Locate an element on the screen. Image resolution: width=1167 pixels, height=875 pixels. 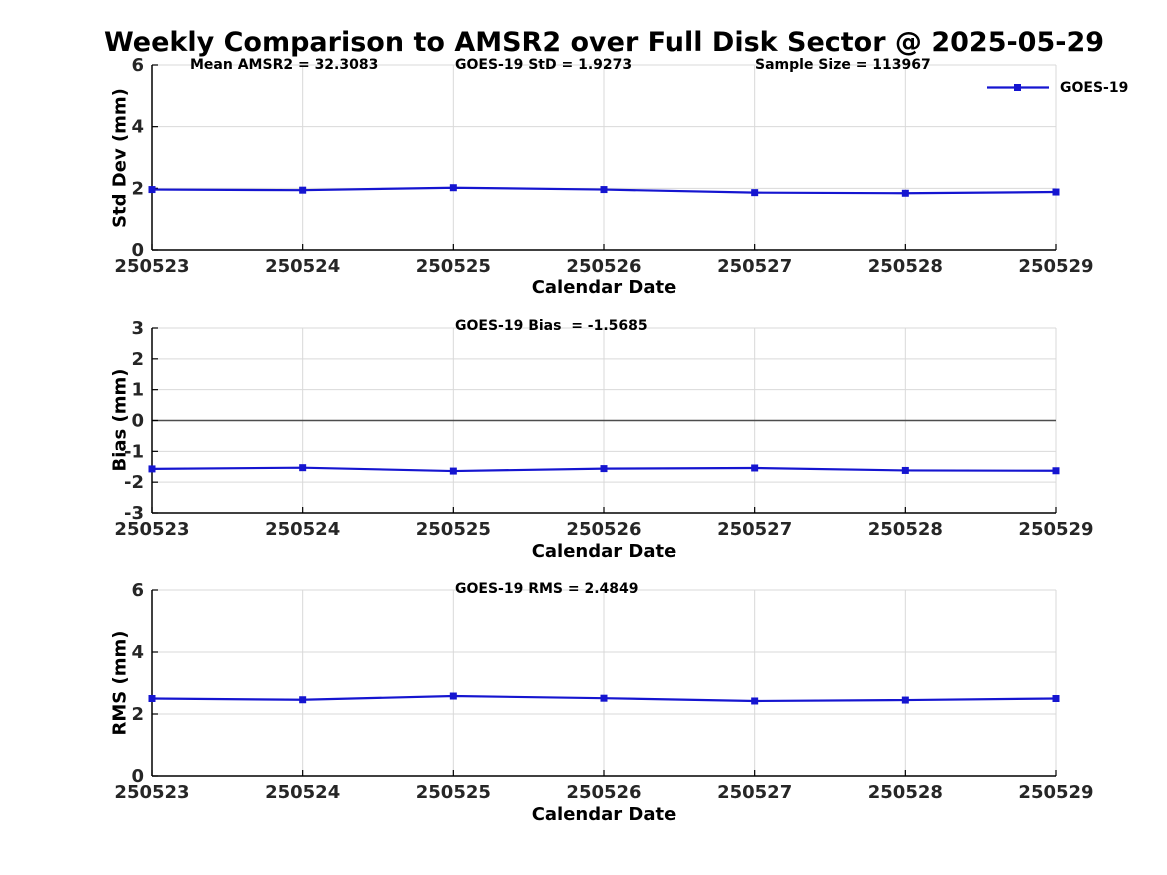
svg-text: 3 is located at coordinates (137, 328).